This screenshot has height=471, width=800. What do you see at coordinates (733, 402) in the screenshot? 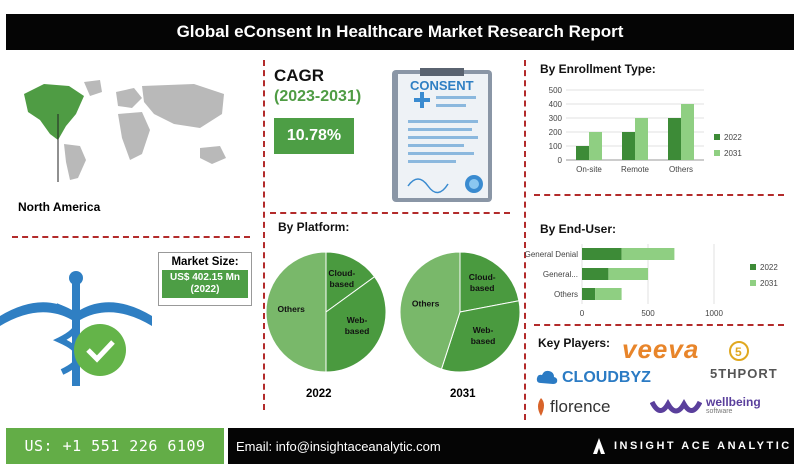
I see `logo-wellbeing: wellbeing` at bounding box center [733, 402].